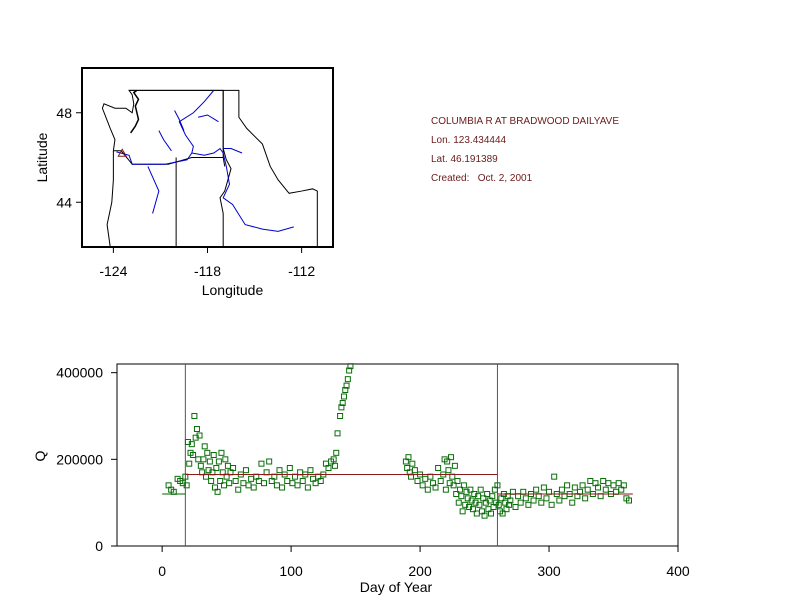  Describe the element at coordinates (469, 140) in the screenshot. I see `station-longitude: Lon. 123.434444` at that location.